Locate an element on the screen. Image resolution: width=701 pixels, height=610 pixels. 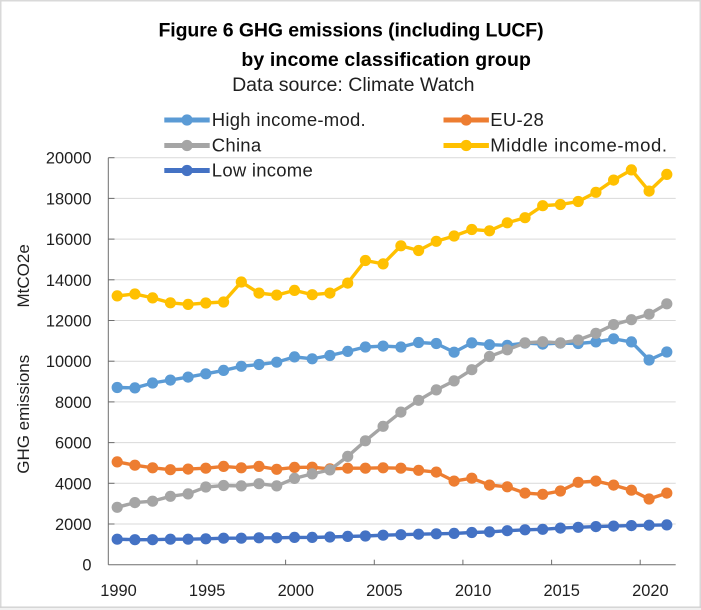
svg-text: 2005 is located at coordinates (384, 591).